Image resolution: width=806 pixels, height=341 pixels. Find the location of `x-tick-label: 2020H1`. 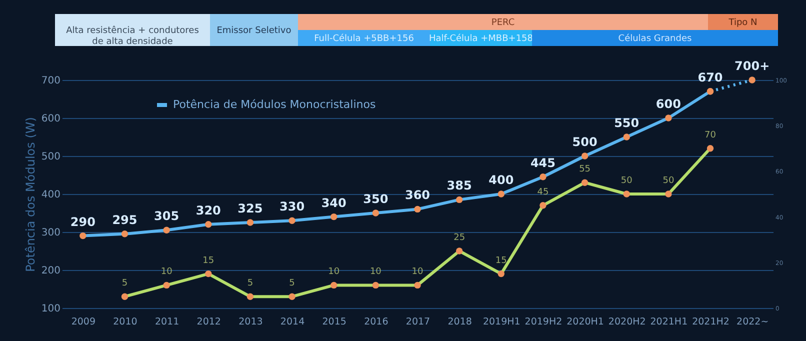

x-tick-label: 2020H1 is located at coordinates (585, 322).